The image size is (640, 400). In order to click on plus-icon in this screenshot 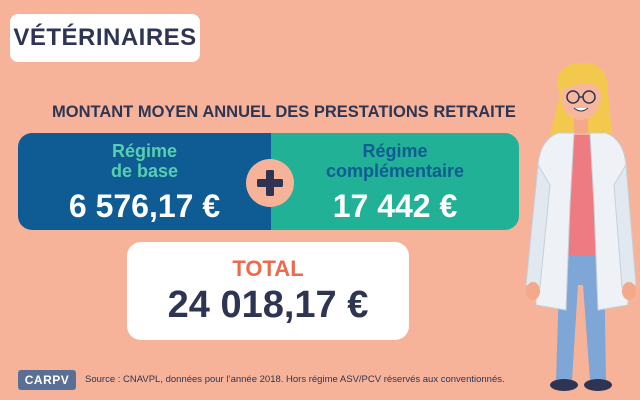, I will do `click(270, 183)`.